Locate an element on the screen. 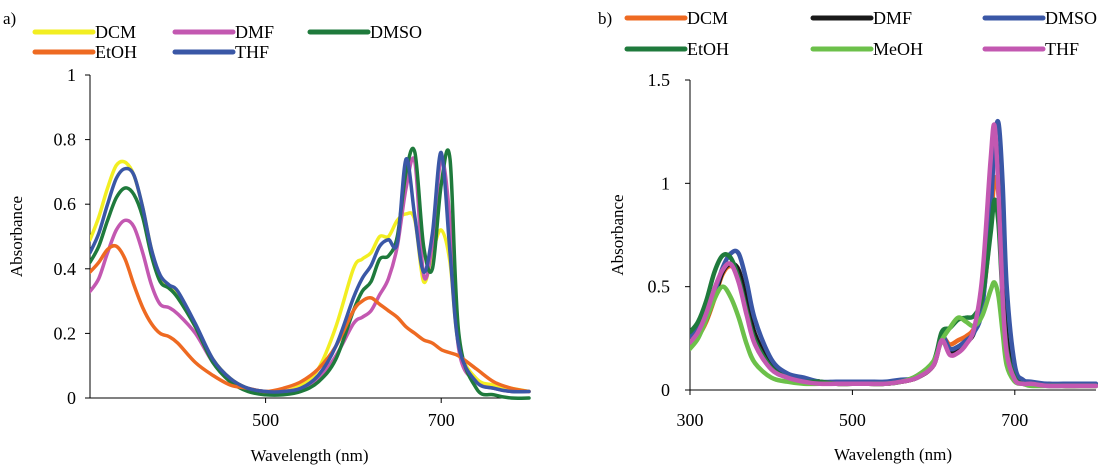 The image size is (1105, 466). y-tick-label: 0.2 is located at coordinates (65, 333).